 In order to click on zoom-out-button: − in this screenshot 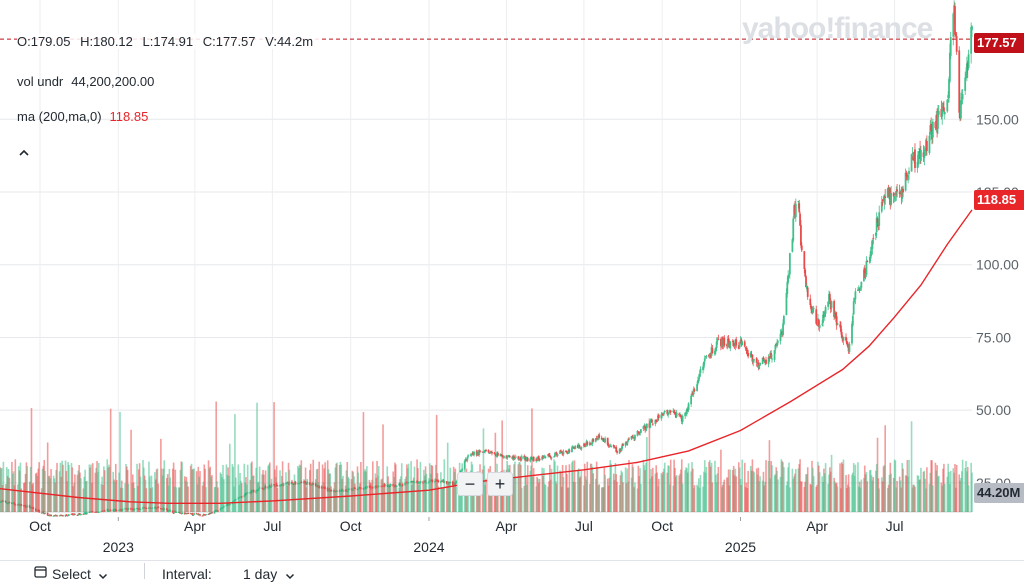, I will do `click(470, 484)`.